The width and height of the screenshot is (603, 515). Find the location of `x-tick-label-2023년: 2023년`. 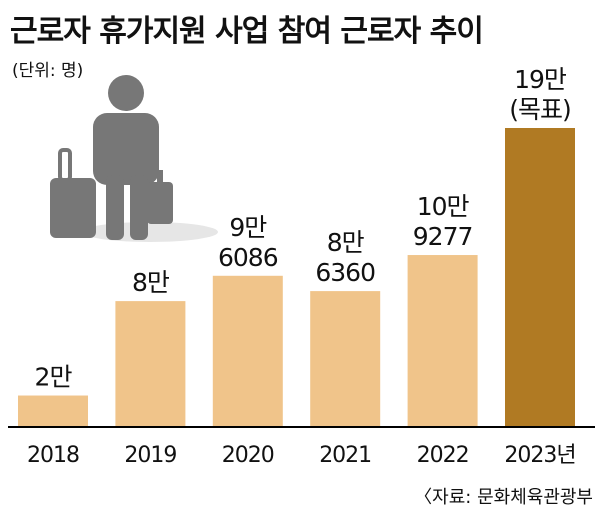

x-tick-label-2023년: 2023년 is located at coordinates (539, 455).